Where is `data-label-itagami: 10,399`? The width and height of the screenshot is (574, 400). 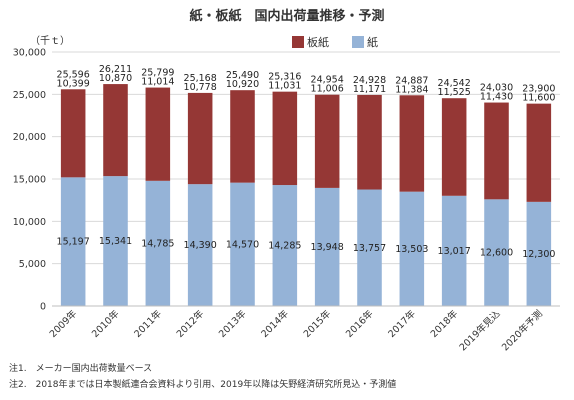 data-label-itagami: 10,399 is located at coordinates (73, 83).